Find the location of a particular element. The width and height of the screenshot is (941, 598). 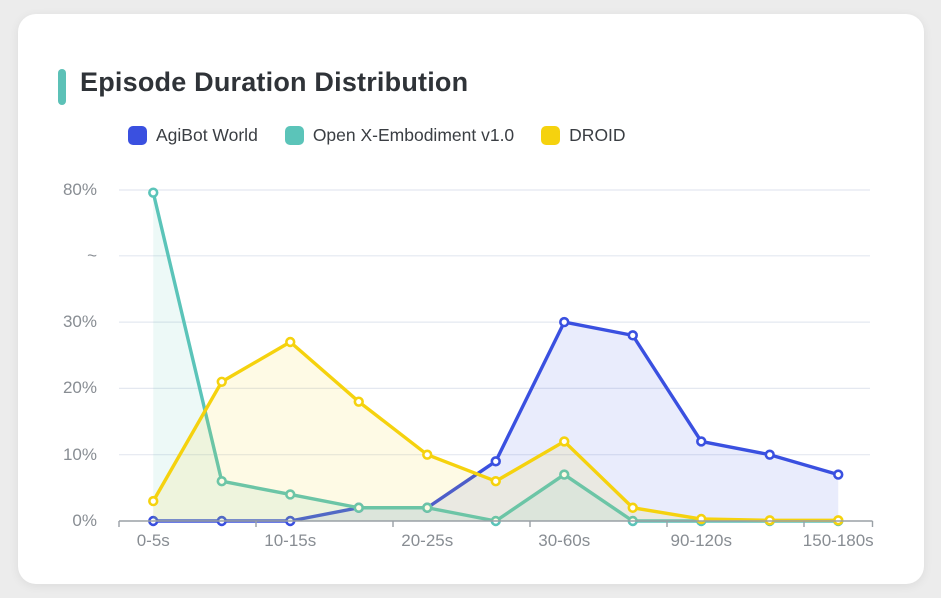

legend-item-agibot-world: AgiBot World is located at coordinates (193, 135).